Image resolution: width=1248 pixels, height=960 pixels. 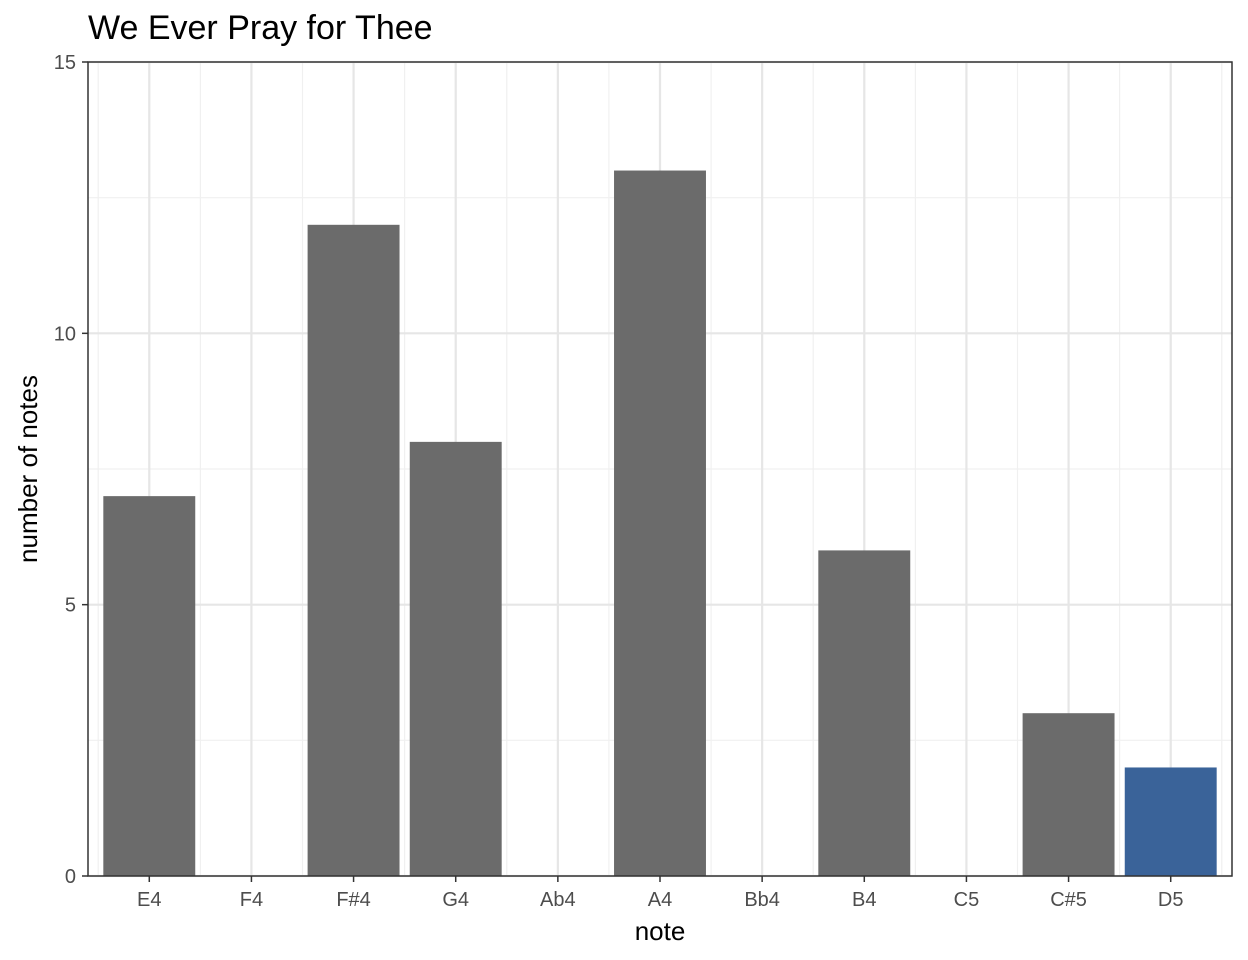 I want to click on x-tick-label: F#4, so click(x=353, y=900).